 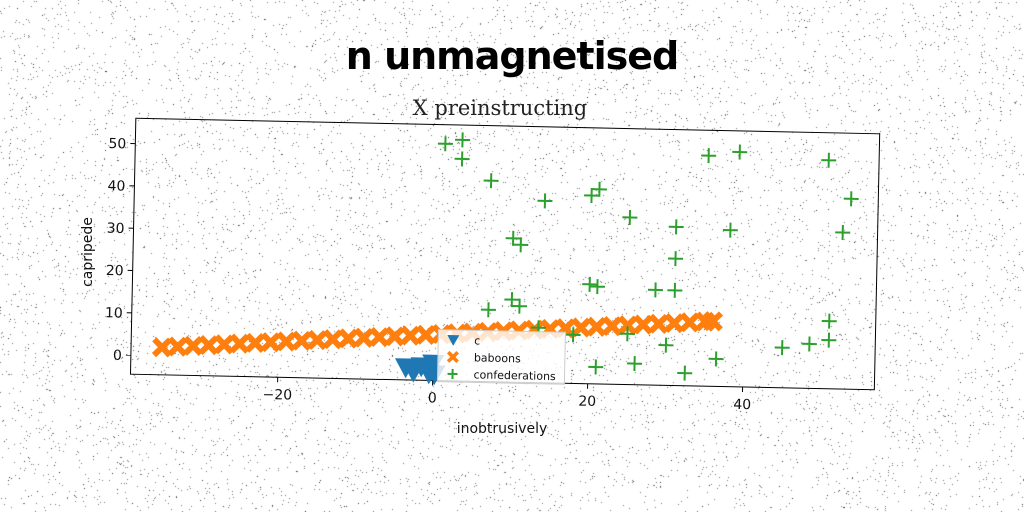 What do you see at coordinates (120, 250) in the screenshot?
I see `y-axis-ticks: 0 10 20 30 40 50` at bounding box center [120, 250].